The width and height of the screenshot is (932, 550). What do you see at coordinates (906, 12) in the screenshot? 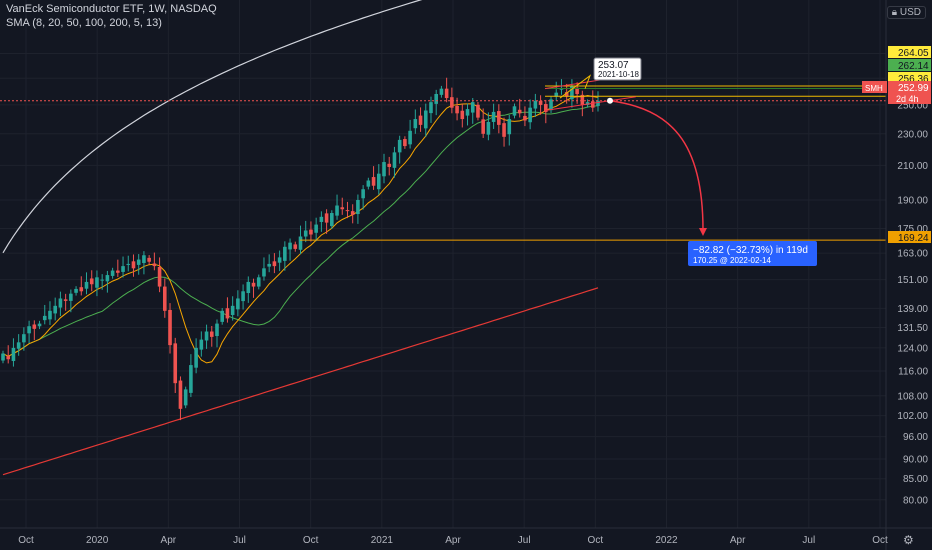
I see `currency-button: 🔒︎ USD` at bounding box center [906, 12].